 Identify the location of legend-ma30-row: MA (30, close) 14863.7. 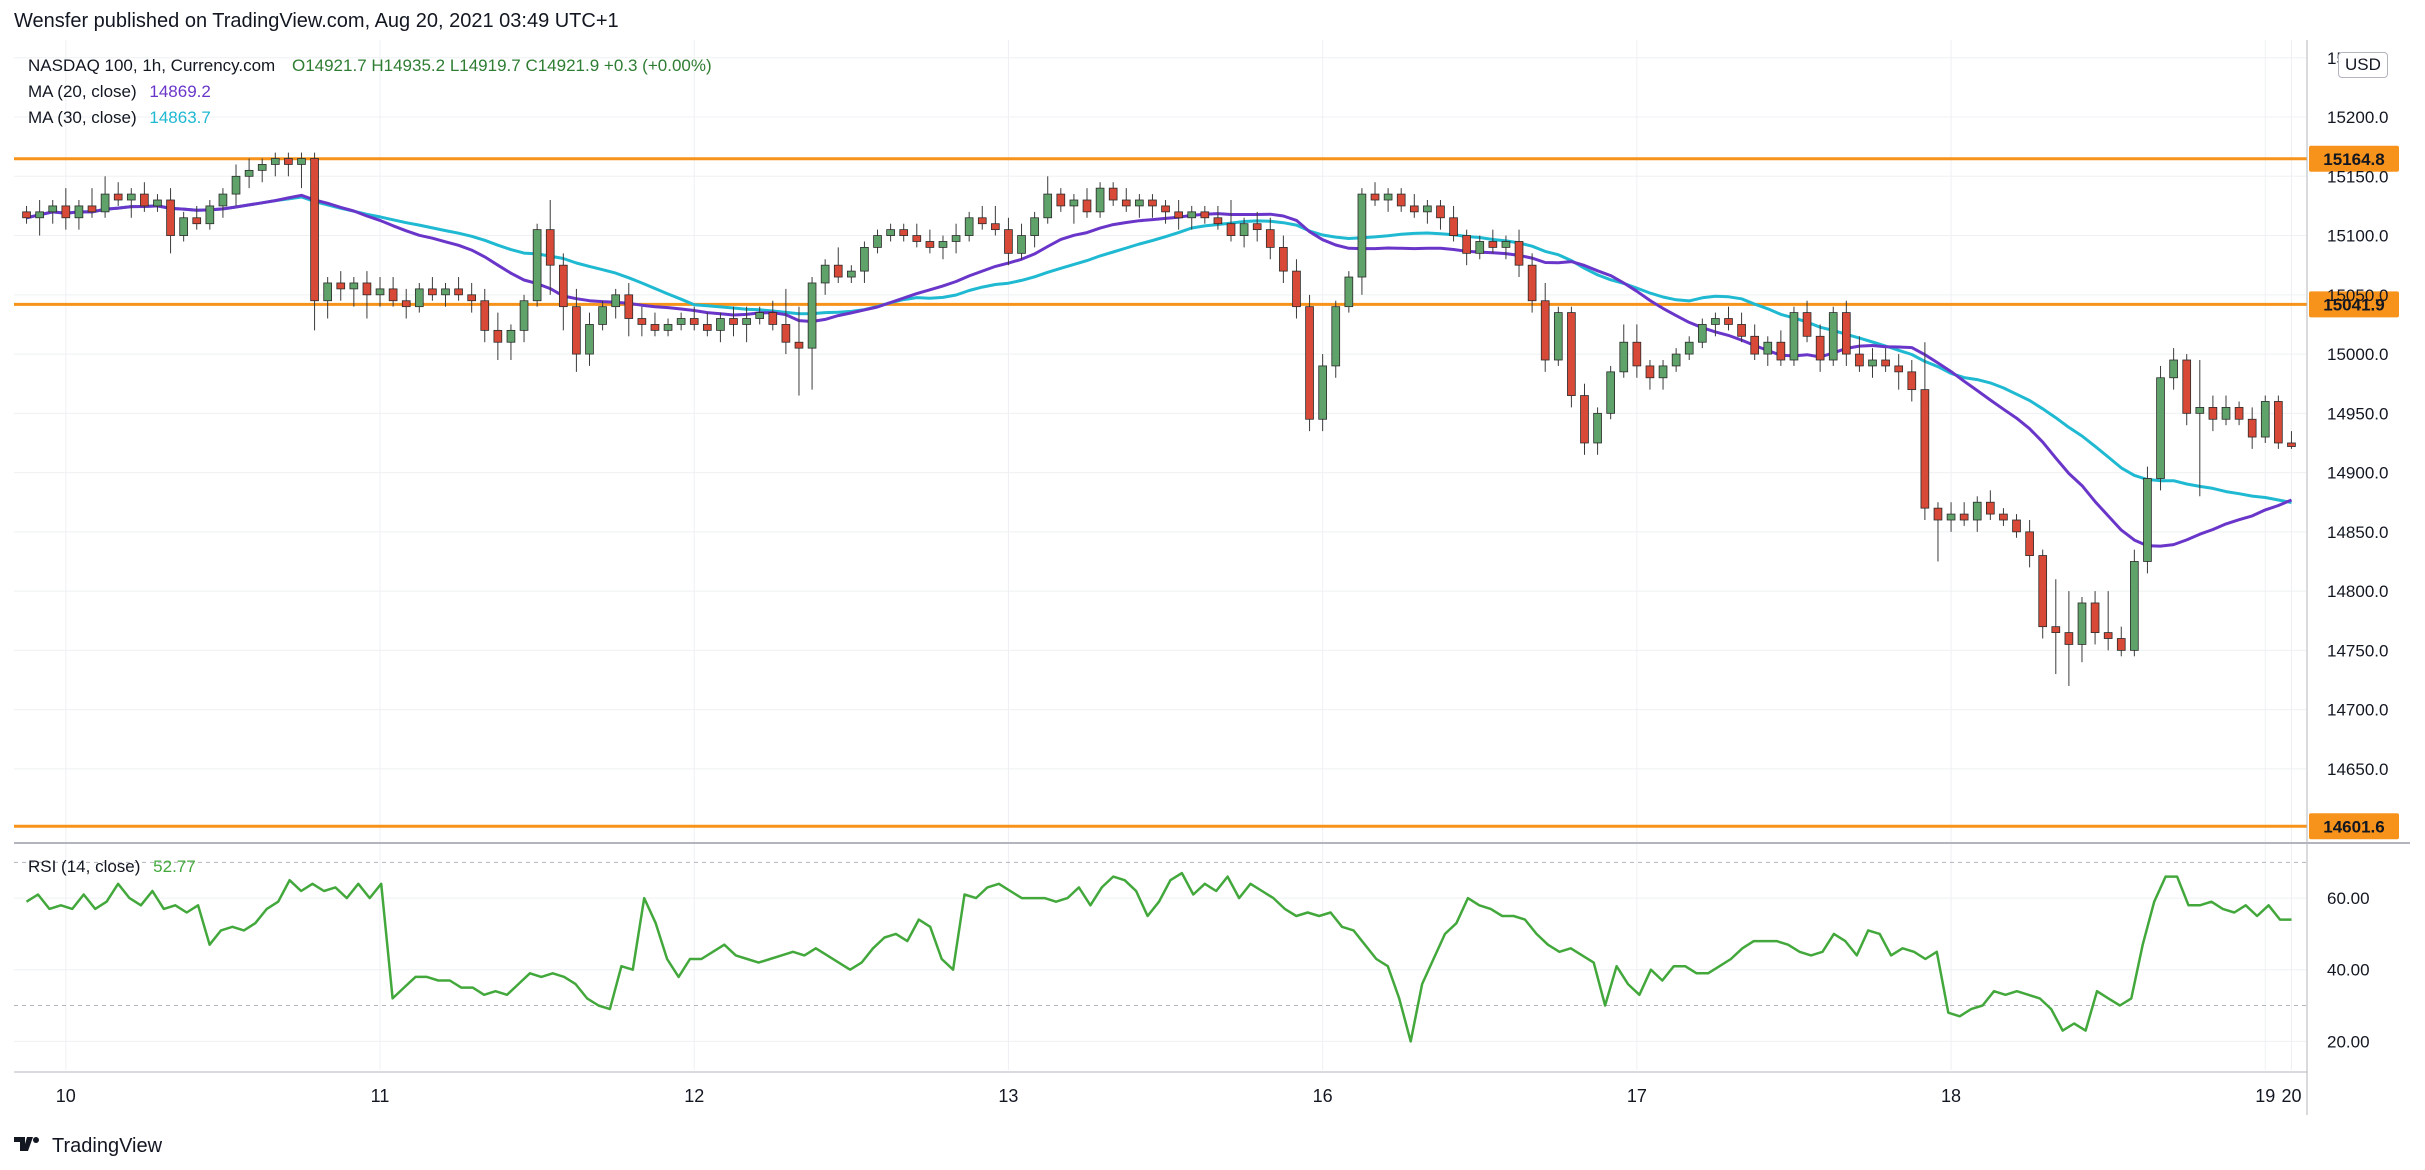
(119, 118).